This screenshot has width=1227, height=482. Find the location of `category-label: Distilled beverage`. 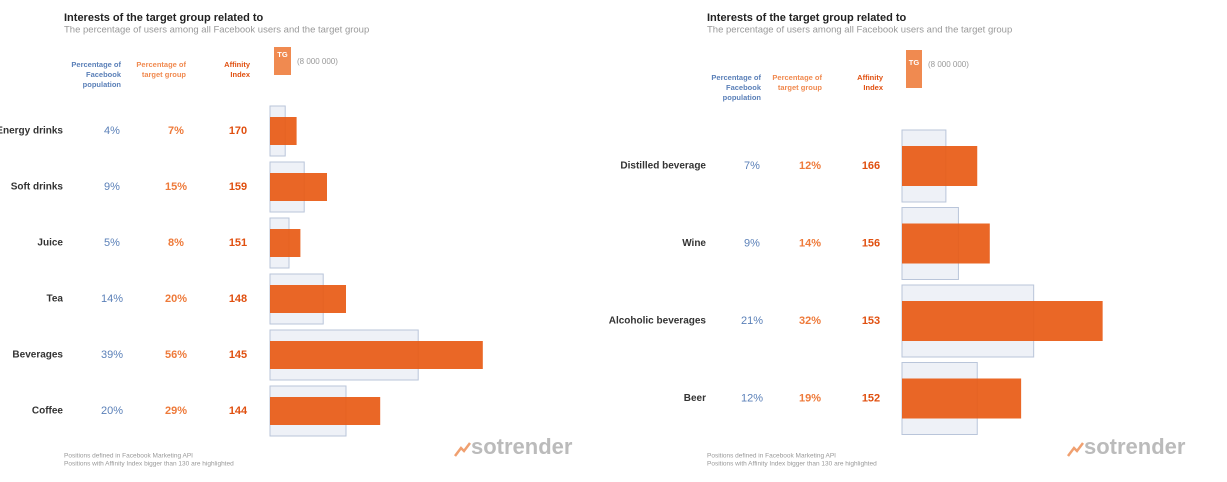

category-label: Distilled beverage is located at coordinates (663, 166).